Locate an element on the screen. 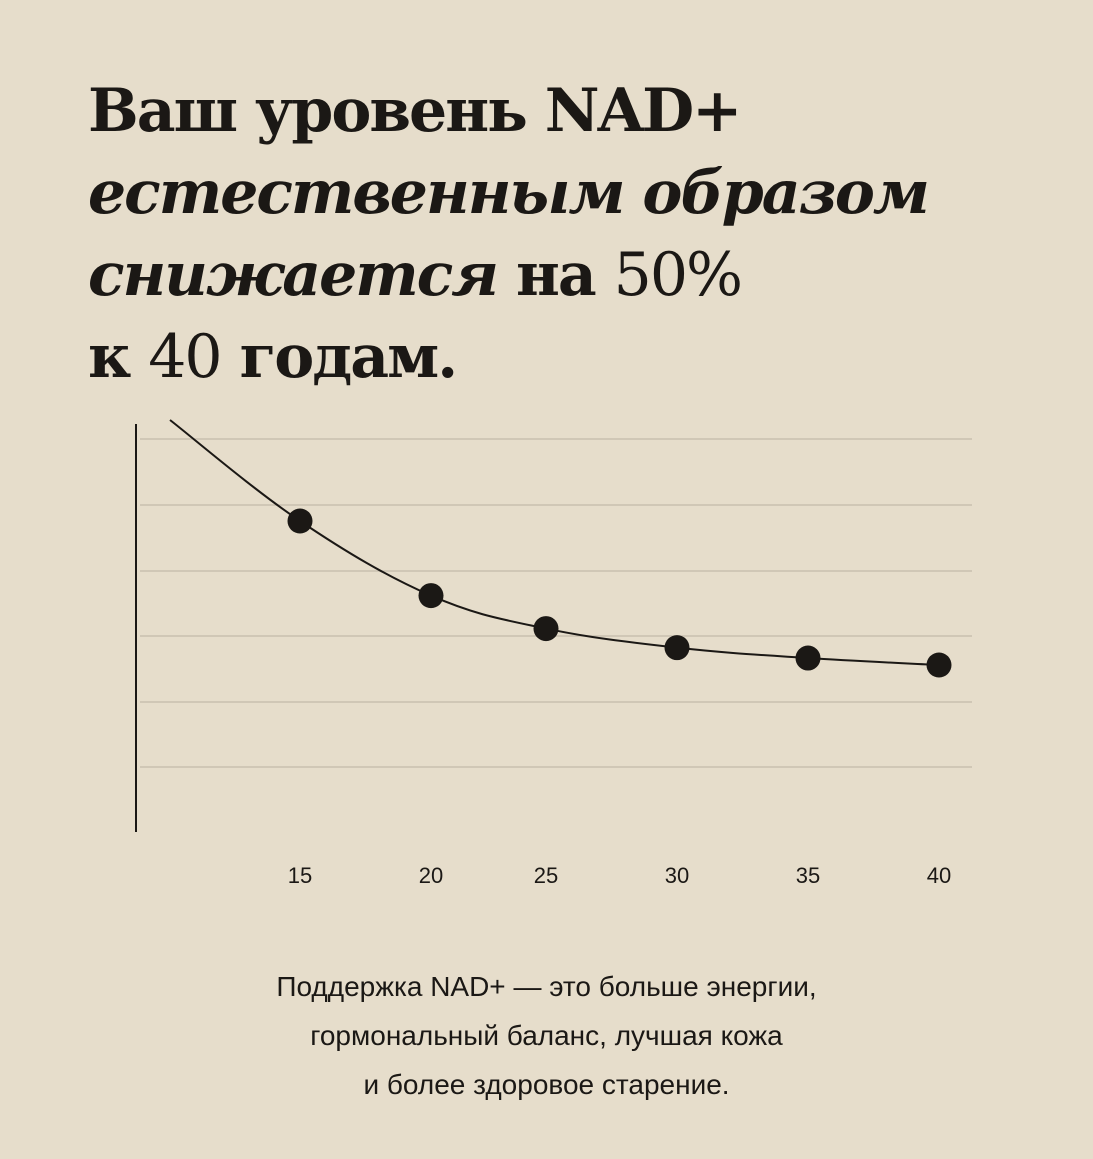 This screenshot has height=1159, width=1093. headline-line-4: к 40 годам. is located at coordinates (568, 357).